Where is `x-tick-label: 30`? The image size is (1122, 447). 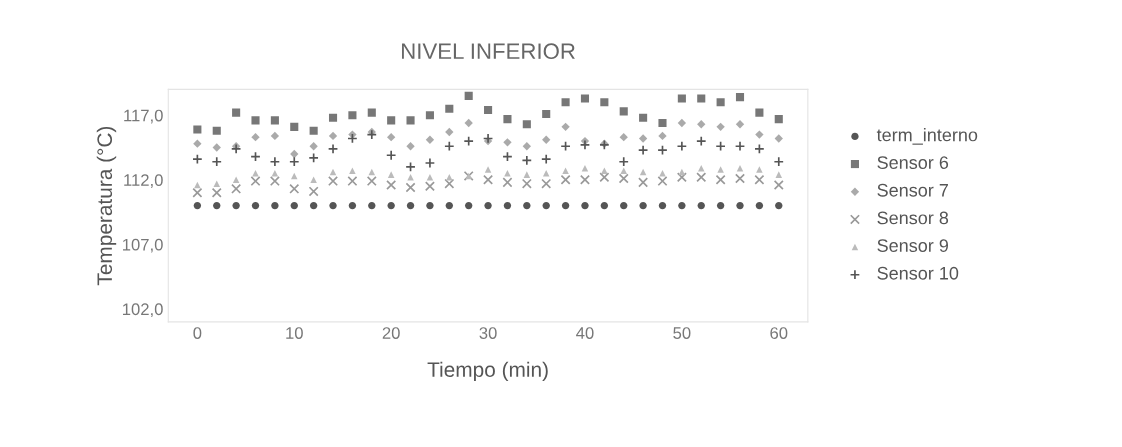
x-tick-label: 30 is located at coordinates (488, 333).